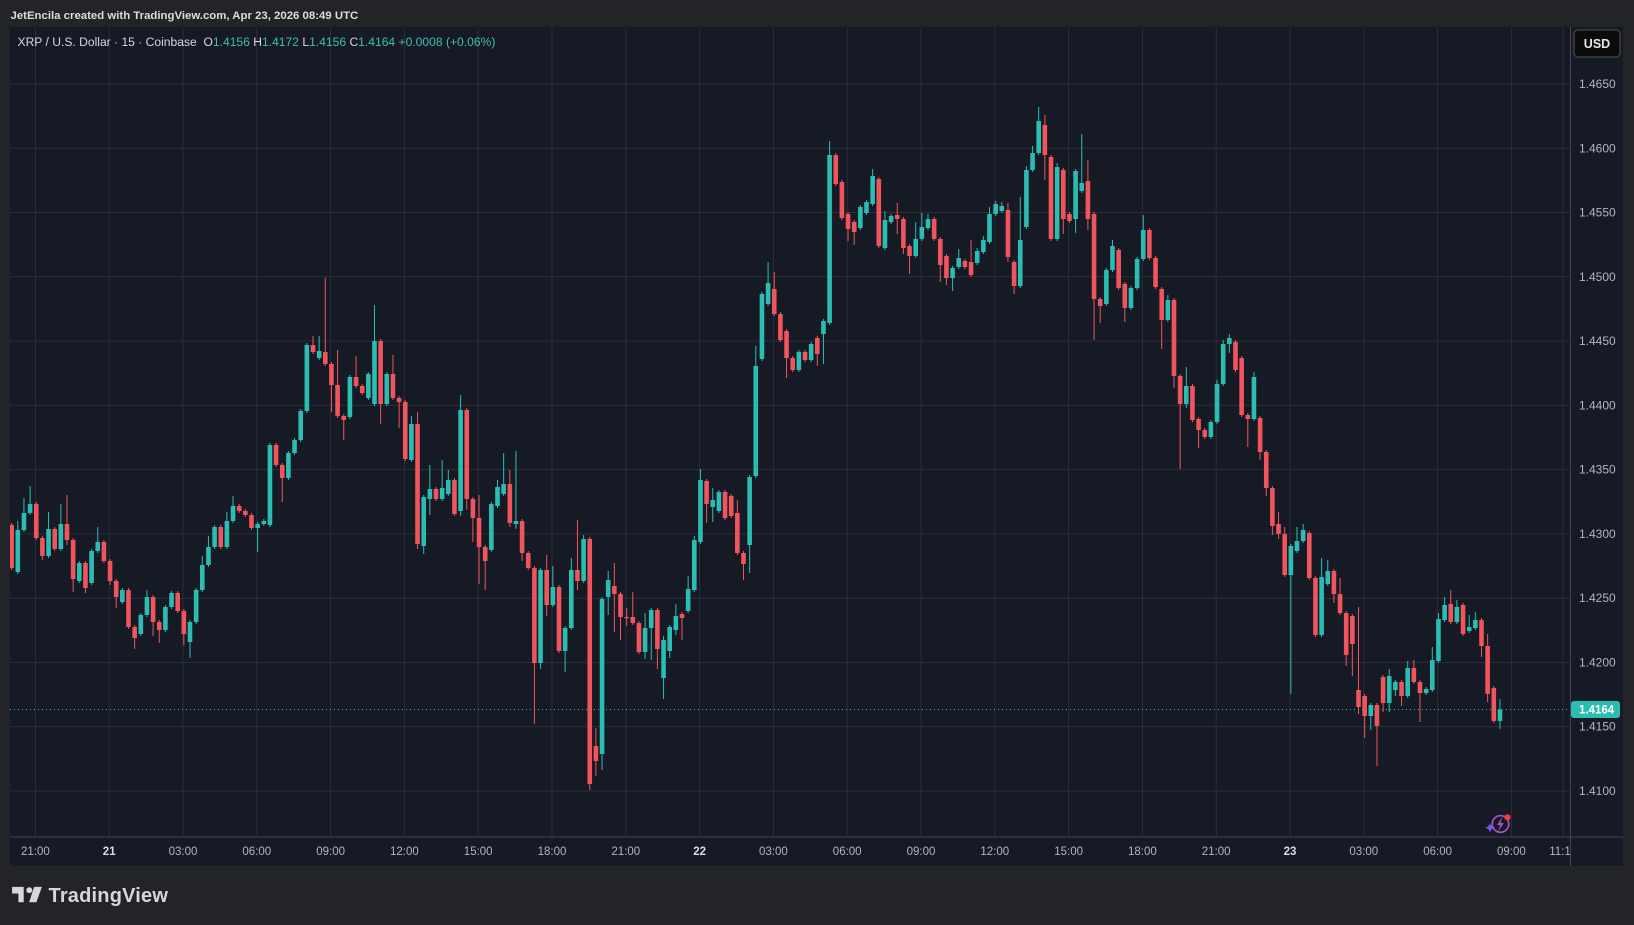  Describe the element at coordinates (1290, 852) in the screenshot. I see `svg-text: 23` at that location.